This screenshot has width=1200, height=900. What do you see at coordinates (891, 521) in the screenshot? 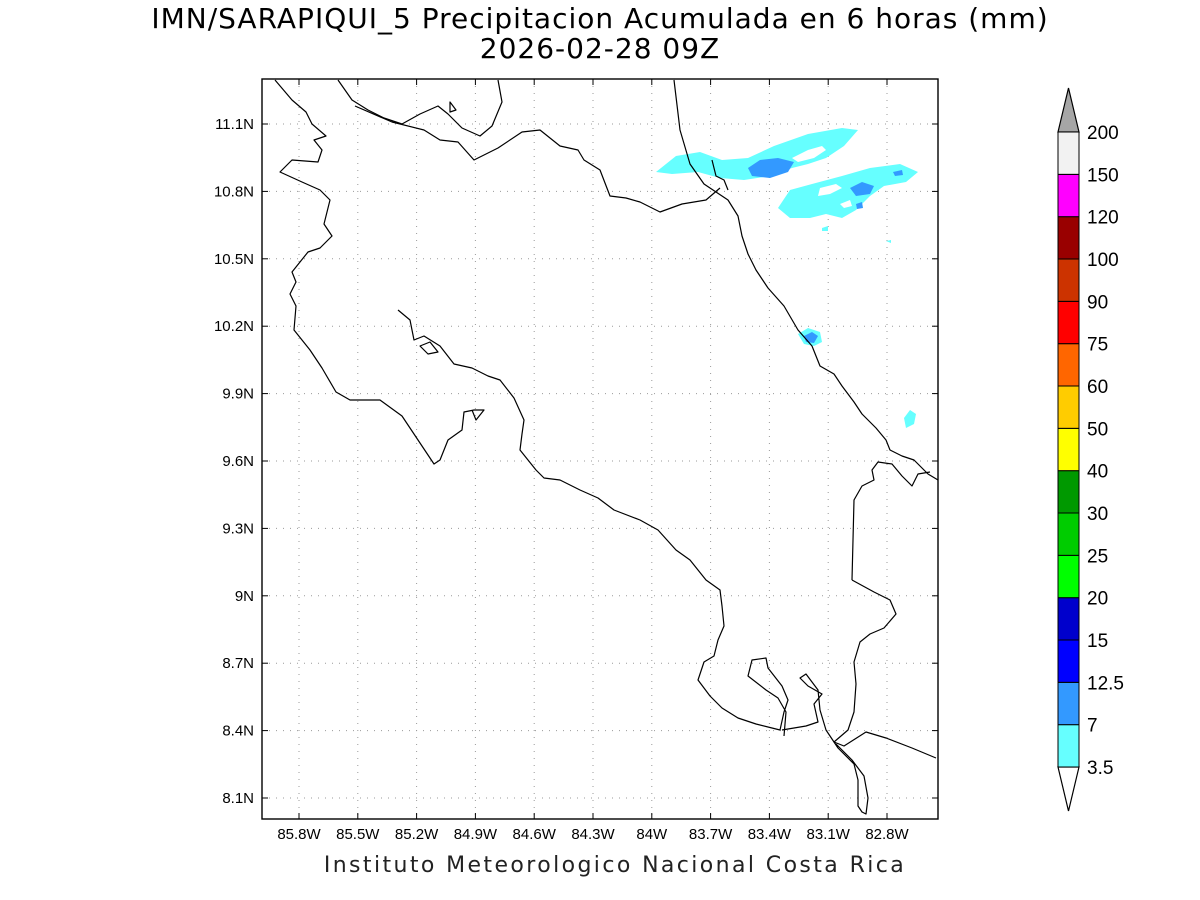
I see `panama-border` at bounding box center [891, 521].